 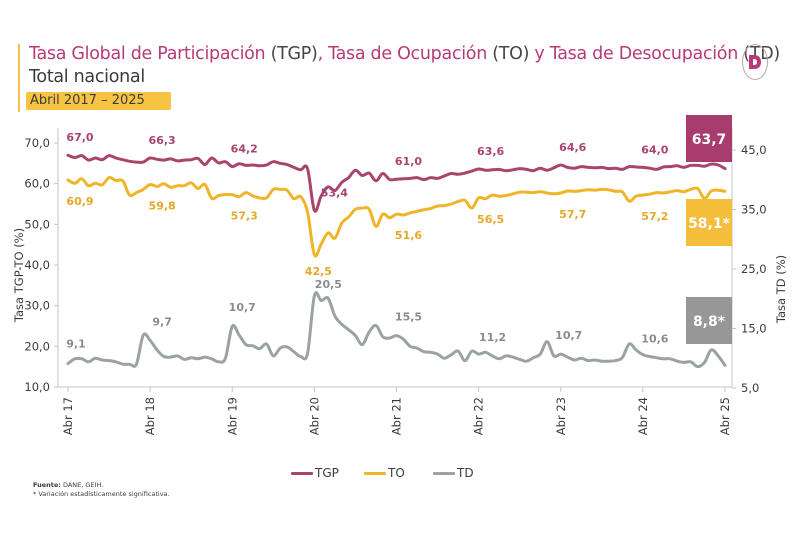 I want to click on x-tick-label: Abr 23, so click(x=561, y=416).